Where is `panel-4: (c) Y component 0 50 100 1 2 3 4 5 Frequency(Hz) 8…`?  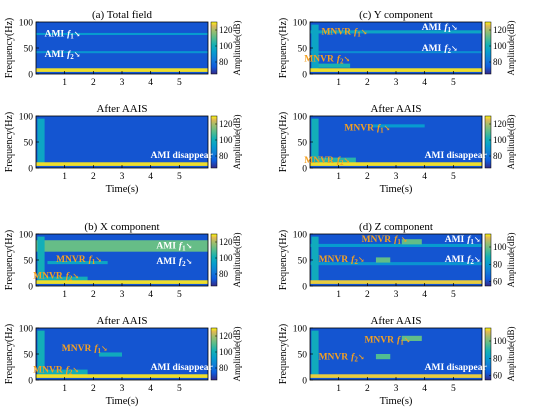
panel-4: (c) Y component 0 50 100 1 2 3 4 5 Frequency(Hz) 8… is located at coordinates (397, 48).